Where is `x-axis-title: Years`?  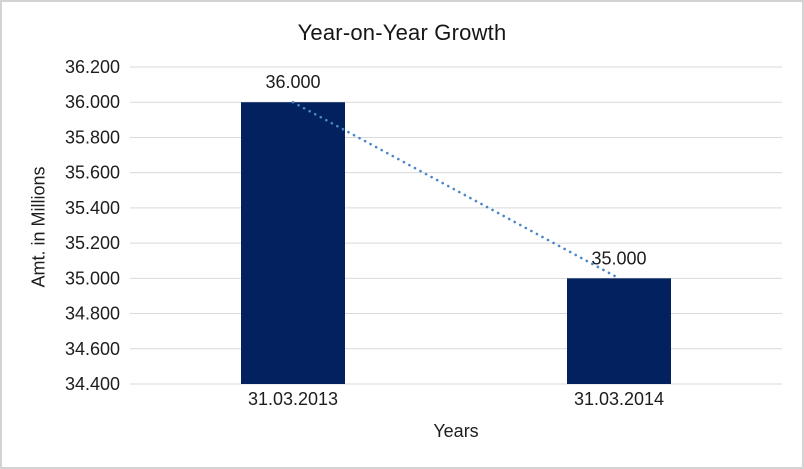
x-axis-title: Years is located at coordinates (456, 431).